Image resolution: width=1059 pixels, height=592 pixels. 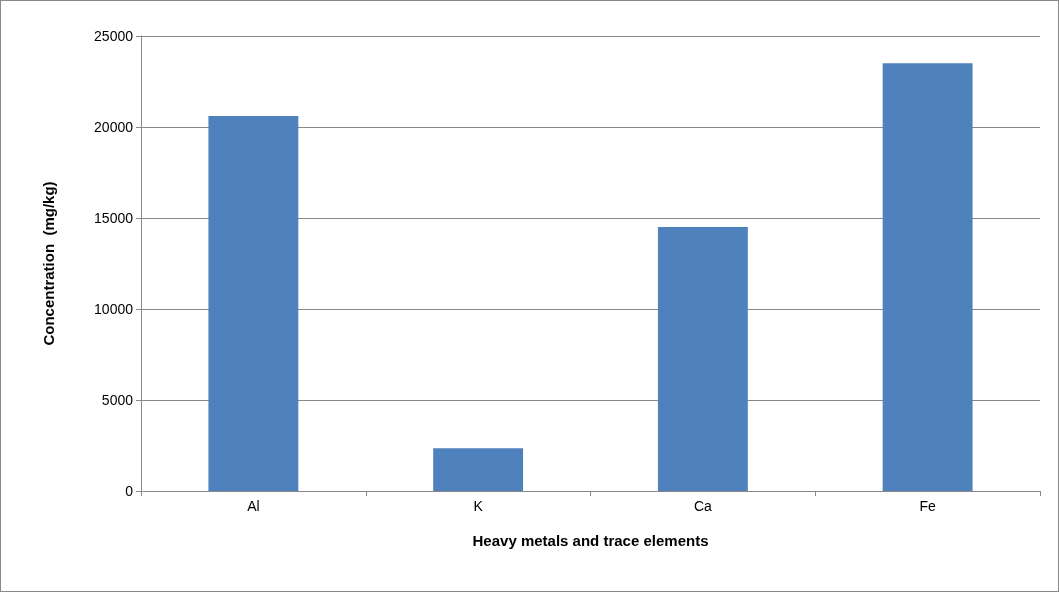 What do you see at coordinates (114, 127) in the screenshot?
I see `y-tick-label: 20000` at bounding box center [114, 127].